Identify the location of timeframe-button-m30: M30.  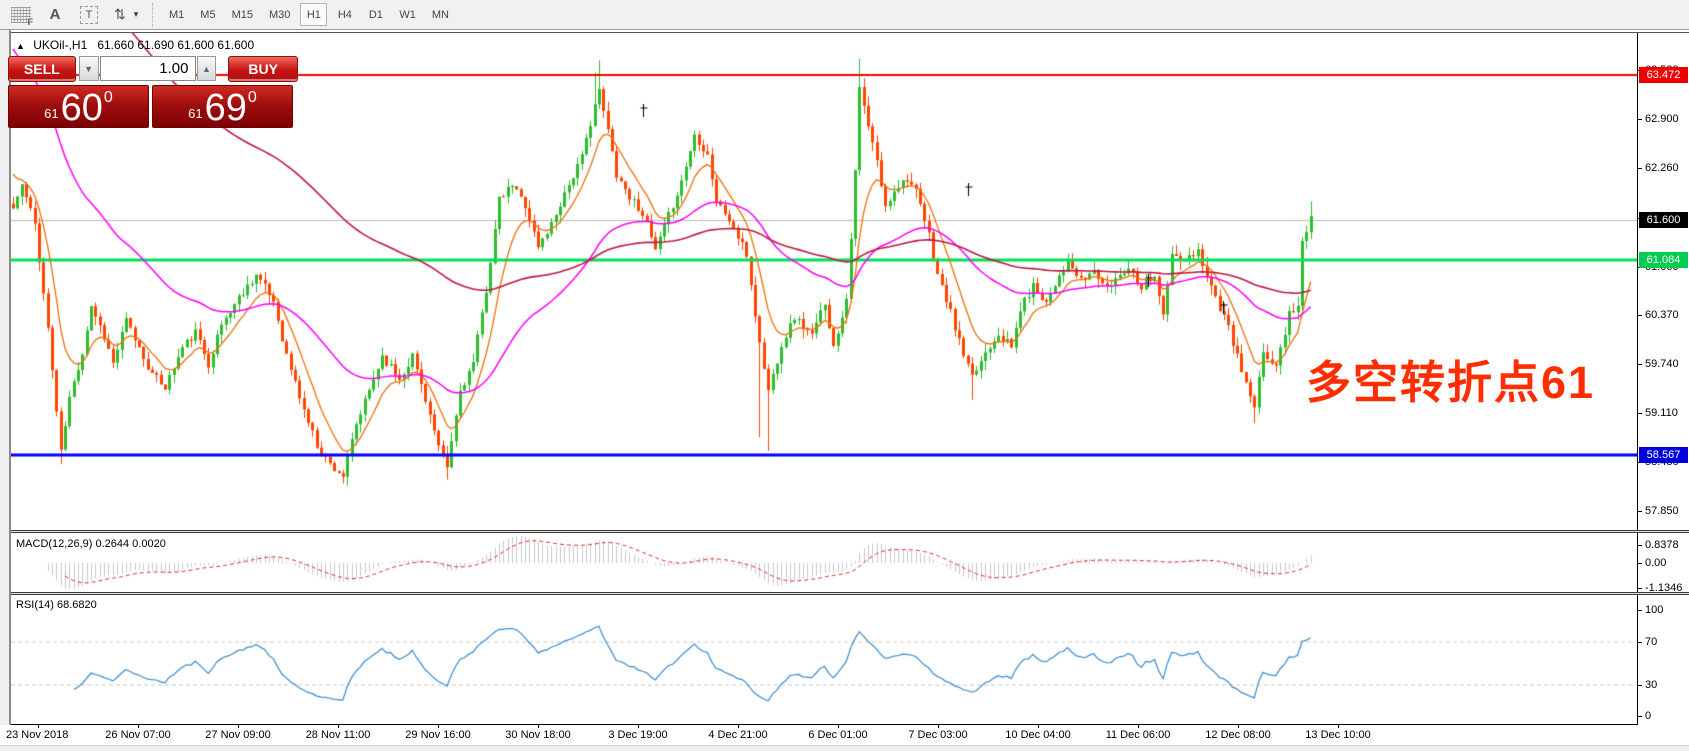
(279, 14).